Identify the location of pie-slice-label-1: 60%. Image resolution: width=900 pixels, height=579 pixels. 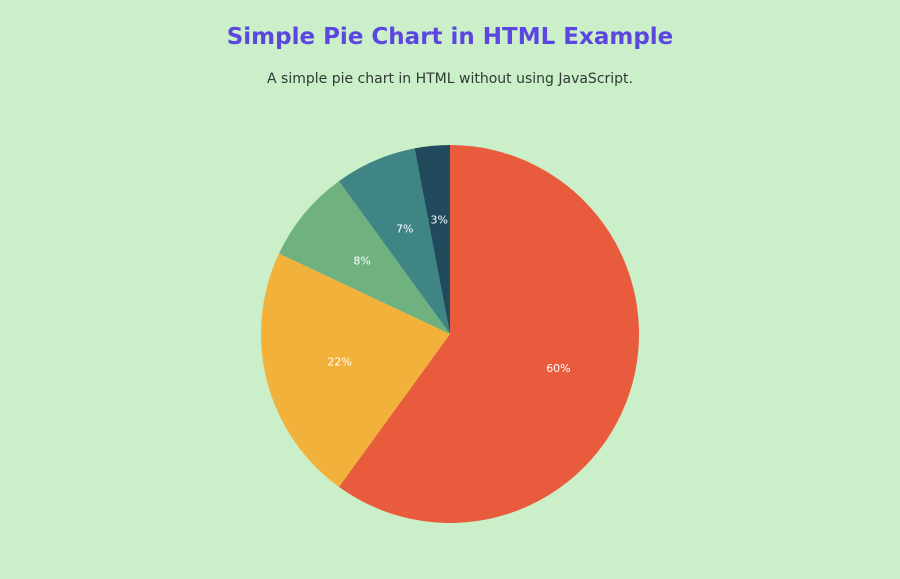
(558, 368).